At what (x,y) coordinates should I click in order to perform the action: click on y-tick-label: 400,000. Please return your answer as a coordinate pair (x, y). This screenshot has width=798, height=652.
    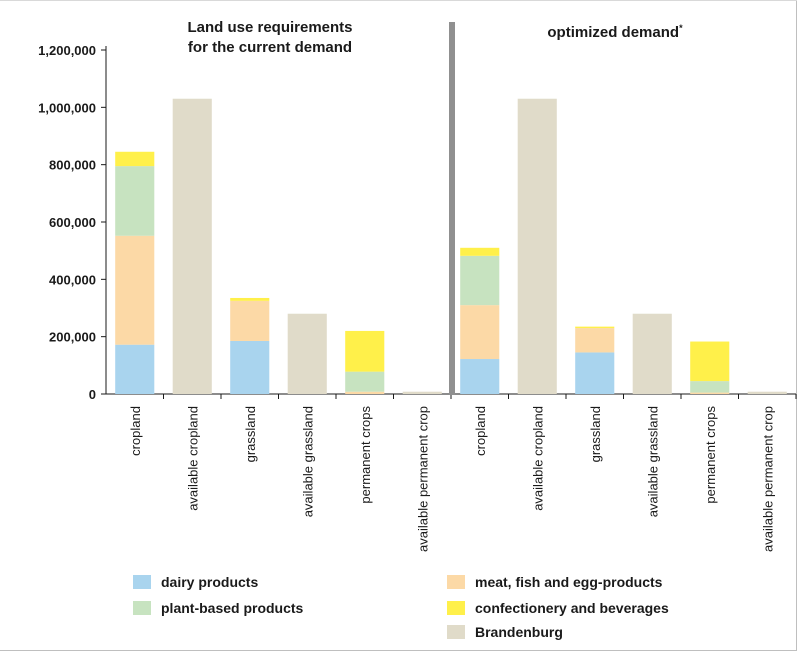
    Looking at the image, I should click on (72, 279).